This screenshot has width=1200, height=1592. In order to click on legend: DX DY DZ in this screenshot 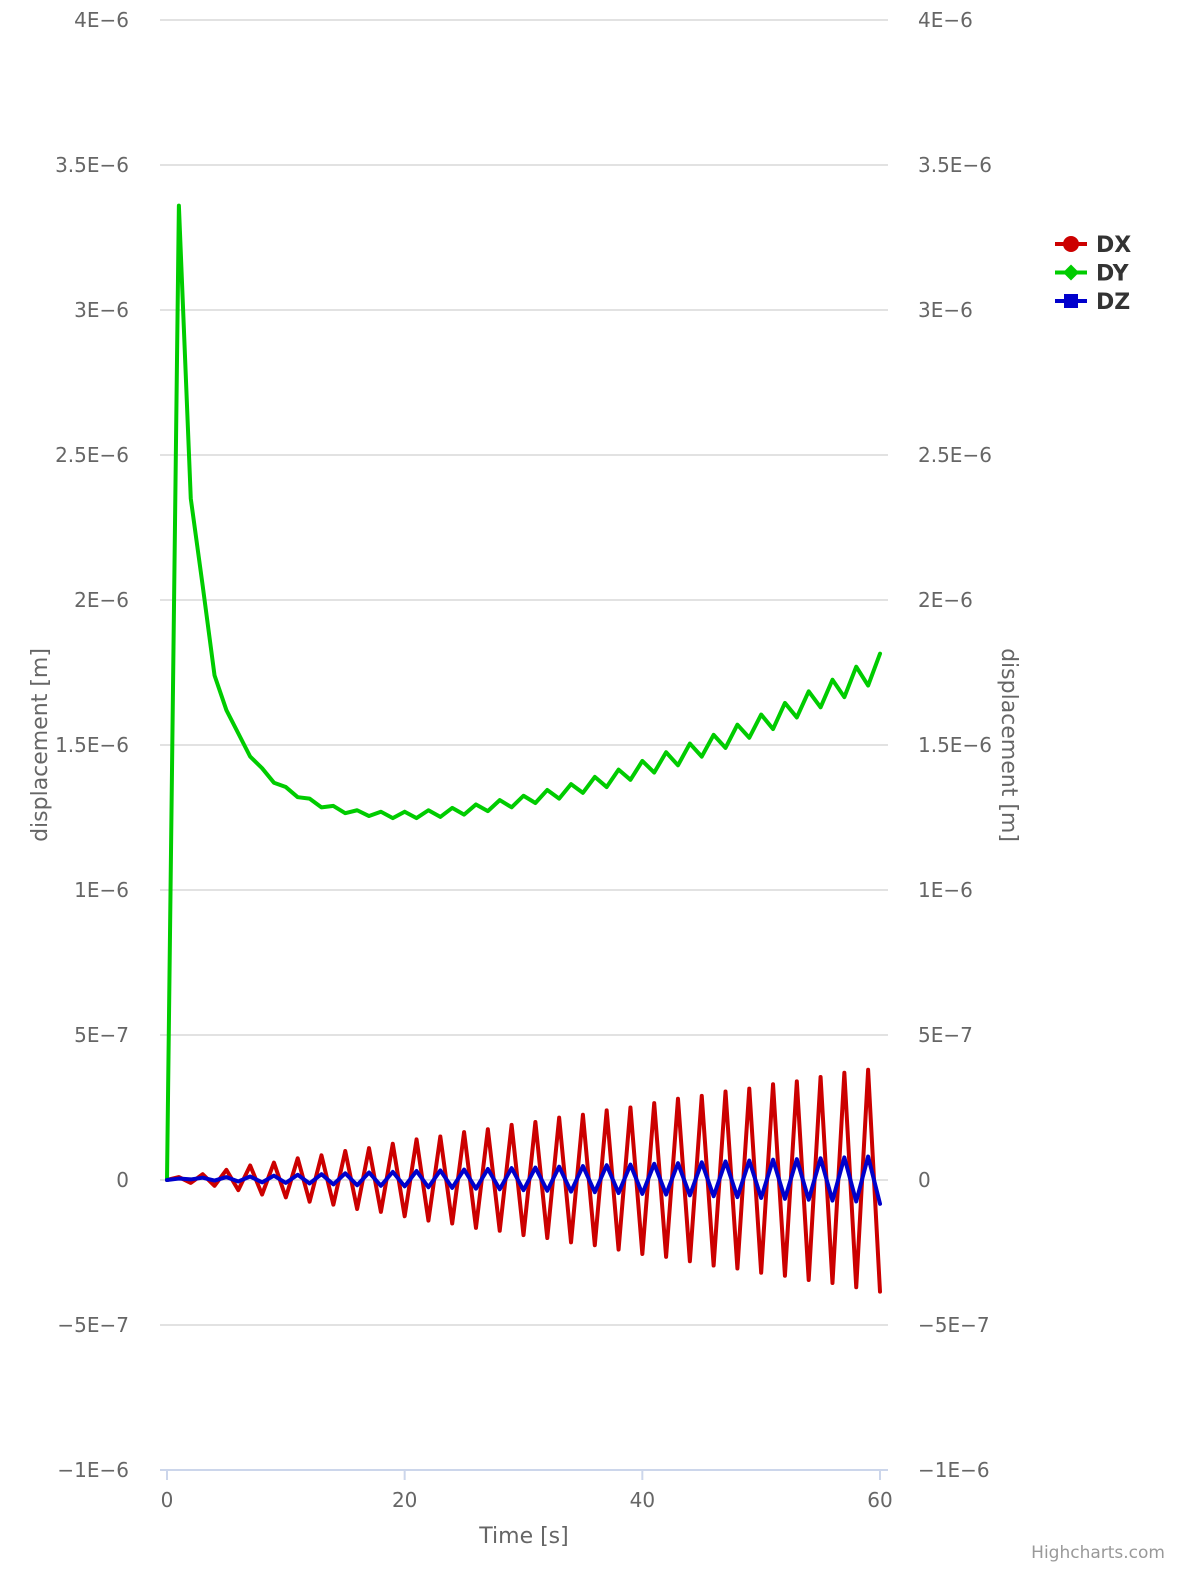, I will do `click(1093, 274)`.